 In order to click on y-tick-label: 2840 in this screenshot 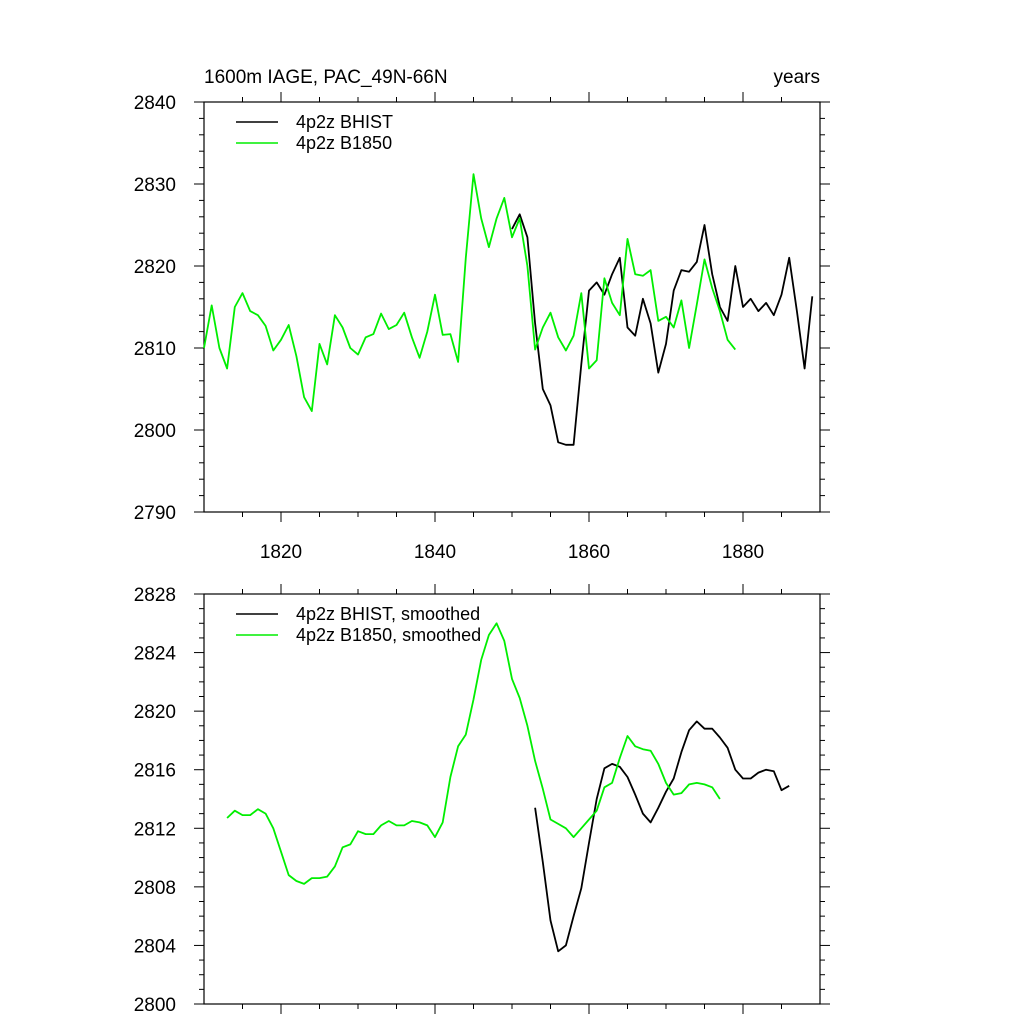, I will do `click(155, 103)`.